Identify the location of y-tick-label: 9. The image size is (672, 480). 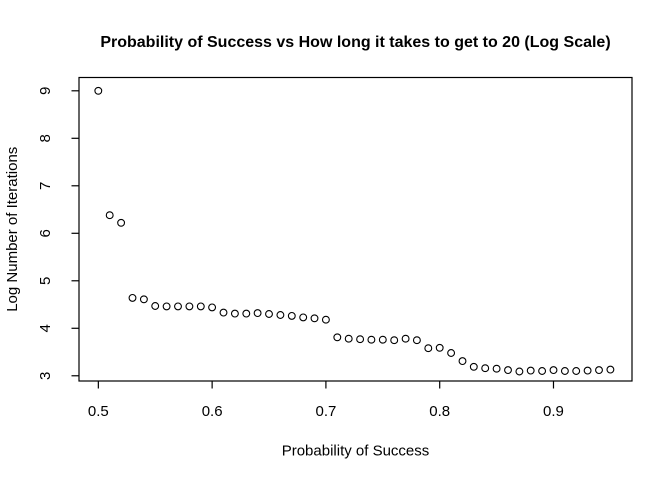
(45, 91).